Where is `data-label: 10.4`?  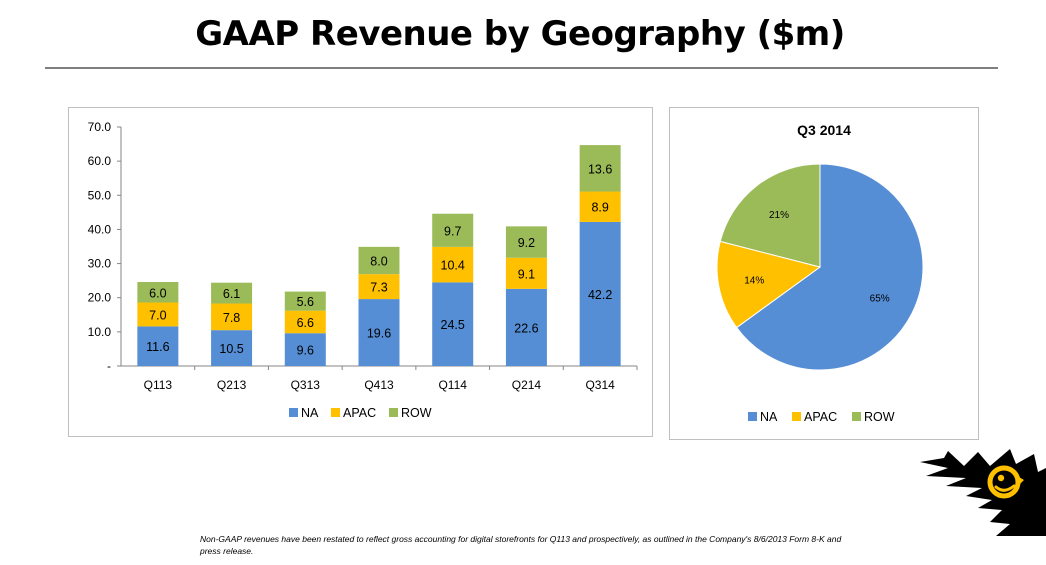 data-label: 10.4 is located at coordinates (453, 266).